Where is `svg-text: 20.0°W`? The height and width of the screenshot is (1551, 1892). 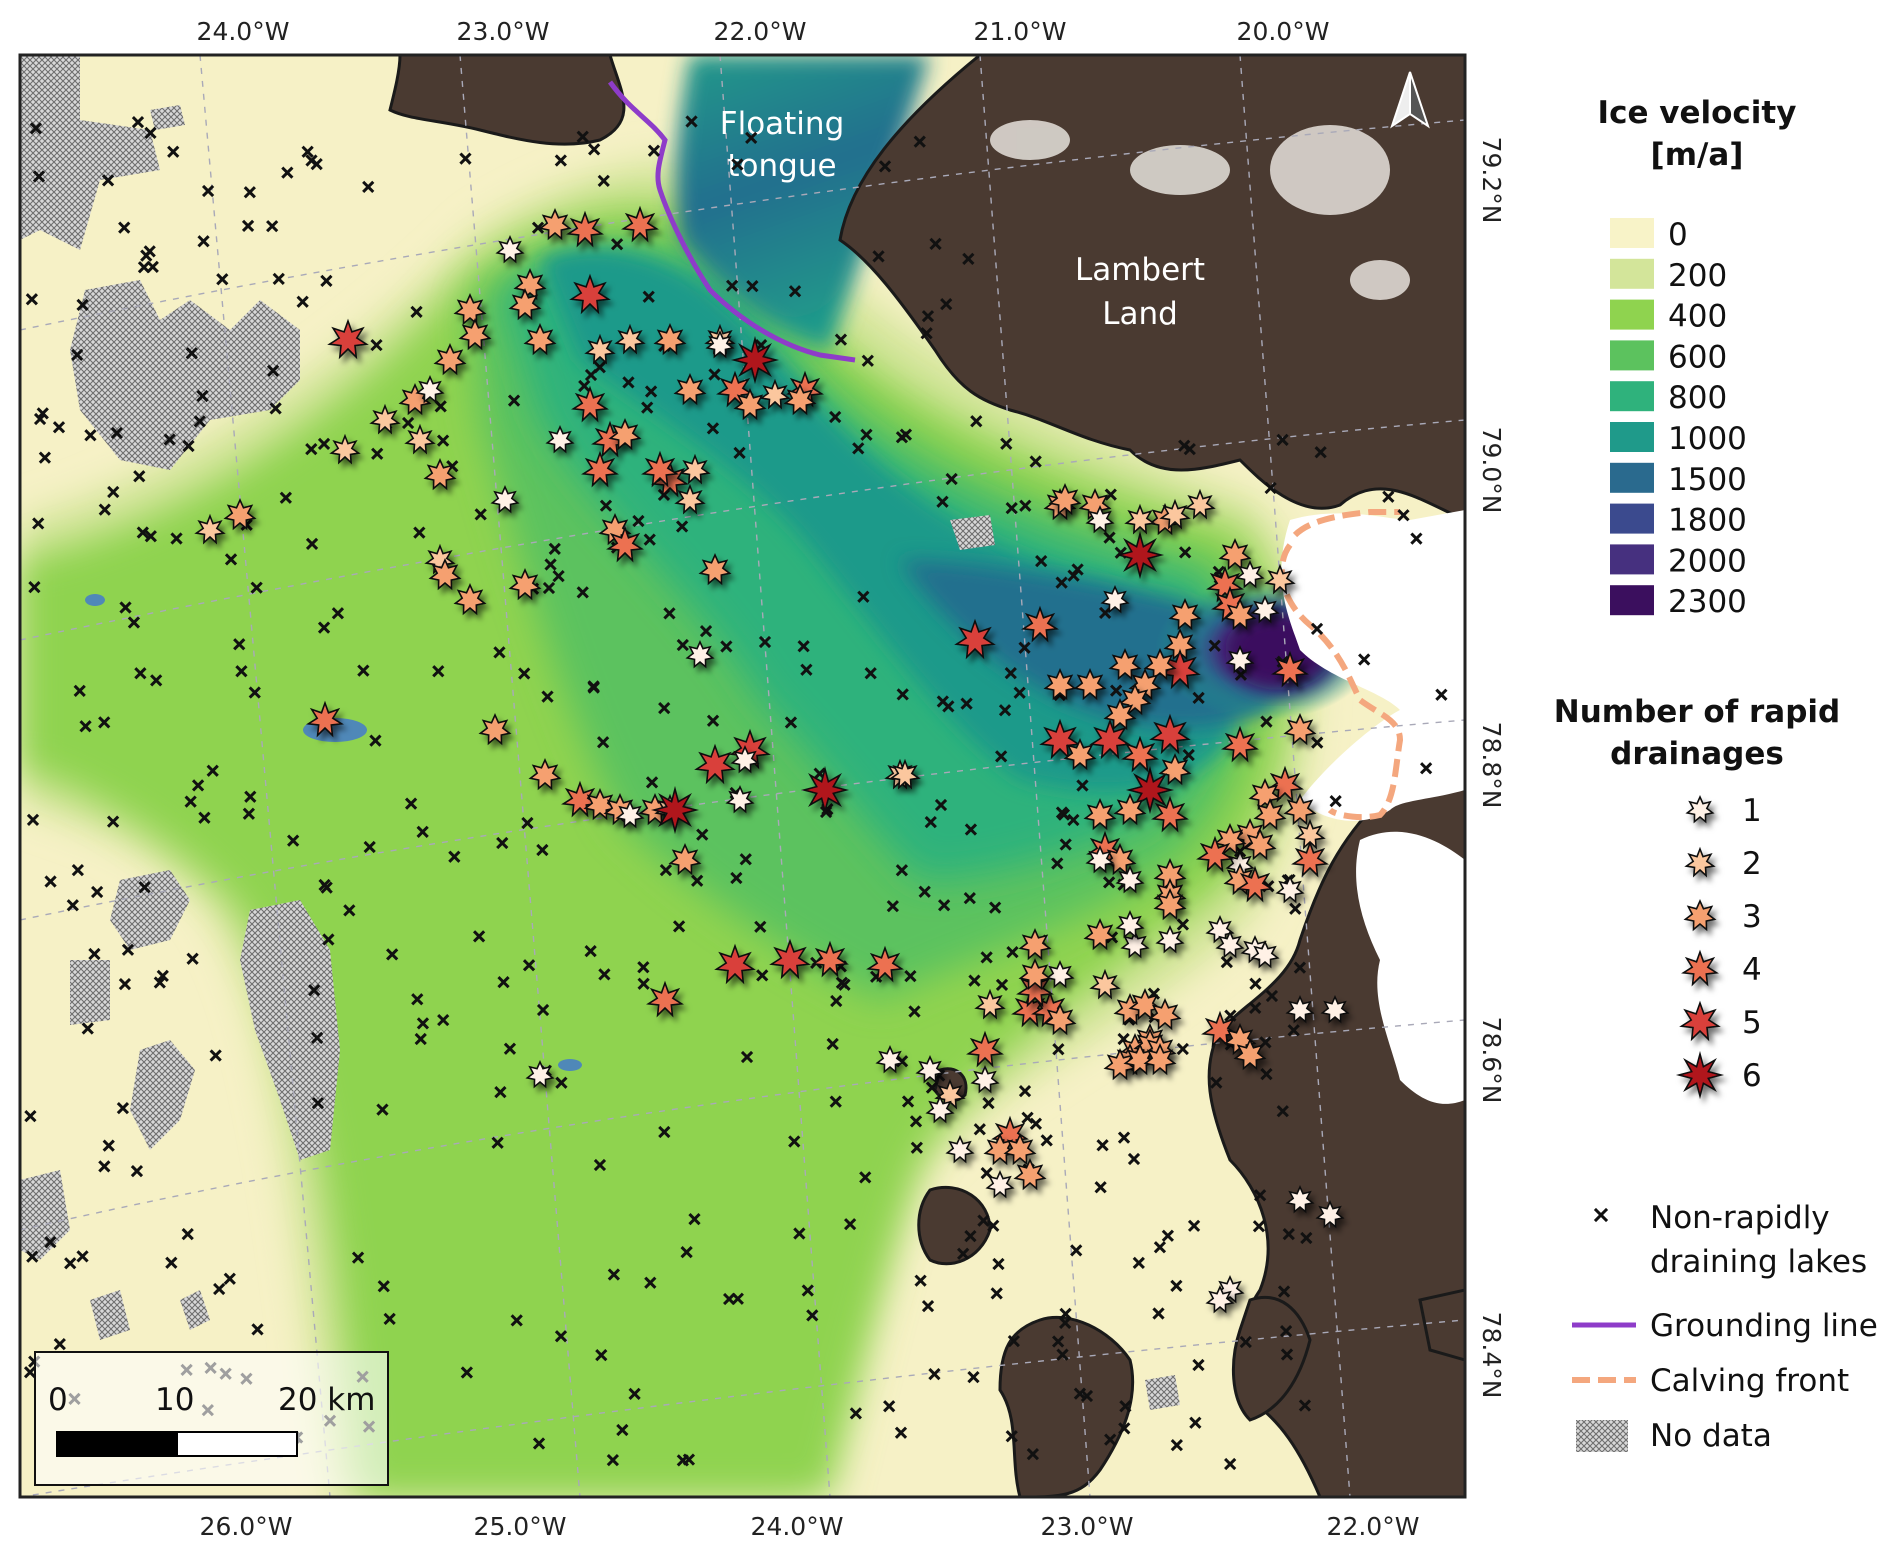 svg-text: 20.0°W is located at coordinates (1283, 31).